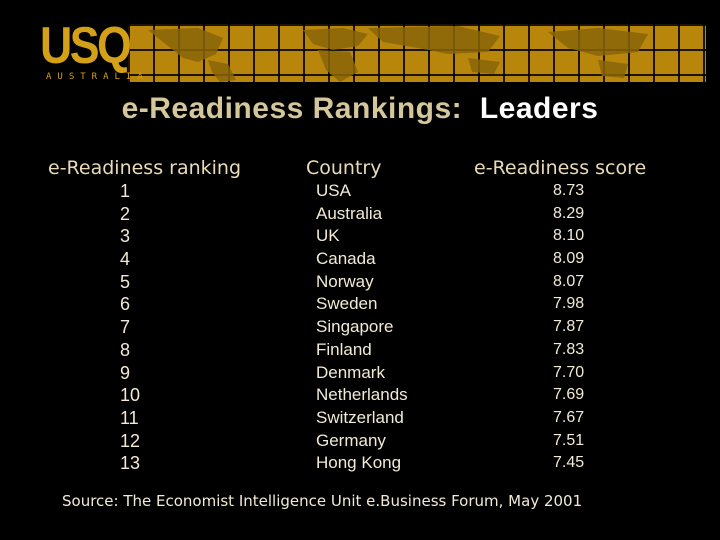 The width and height of the screenshot is (720, 540). Describe the element at coordinates (125, 327) in the screenshot. I see `rank-cell: 7` at that location.